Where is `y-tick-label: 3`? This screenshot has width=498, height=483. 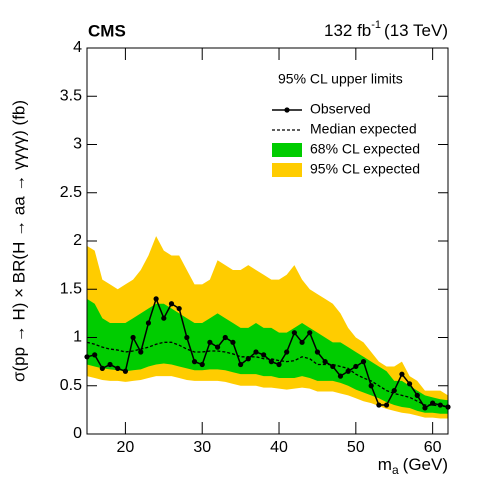 y-tick-label: 3 is located at coordinates (77, 144).